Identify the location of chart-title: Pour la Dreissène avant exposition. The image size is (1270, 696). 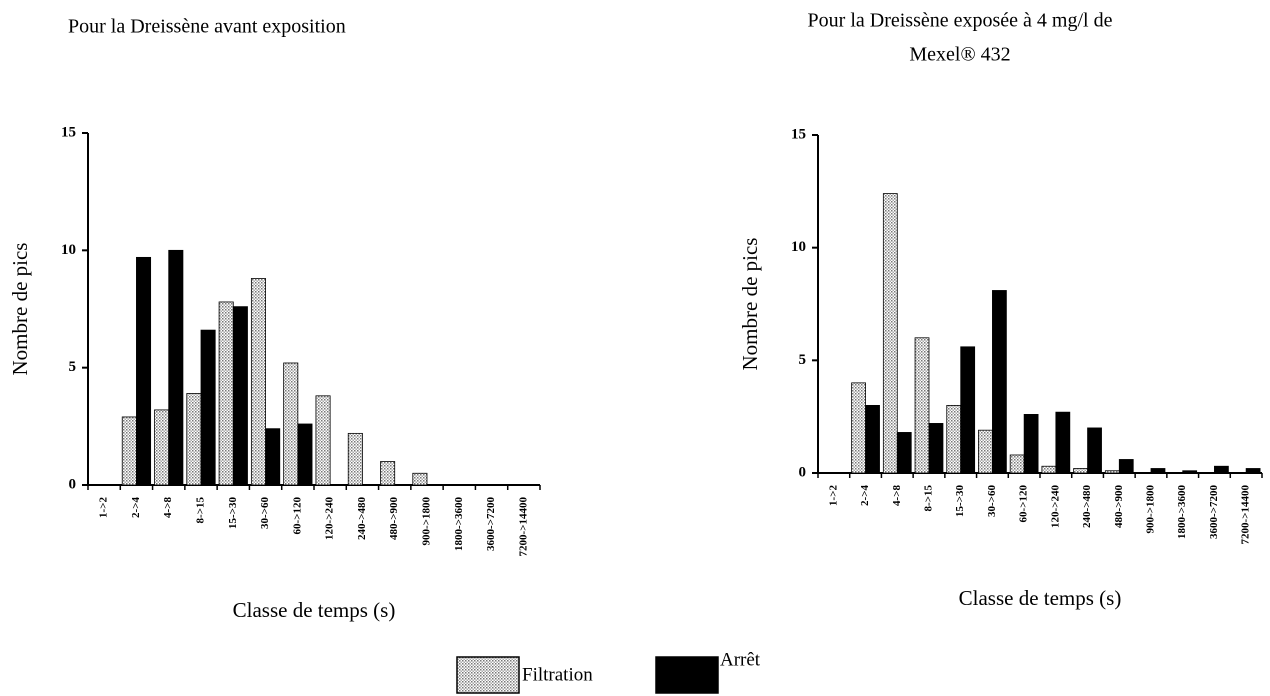
(207, 27).